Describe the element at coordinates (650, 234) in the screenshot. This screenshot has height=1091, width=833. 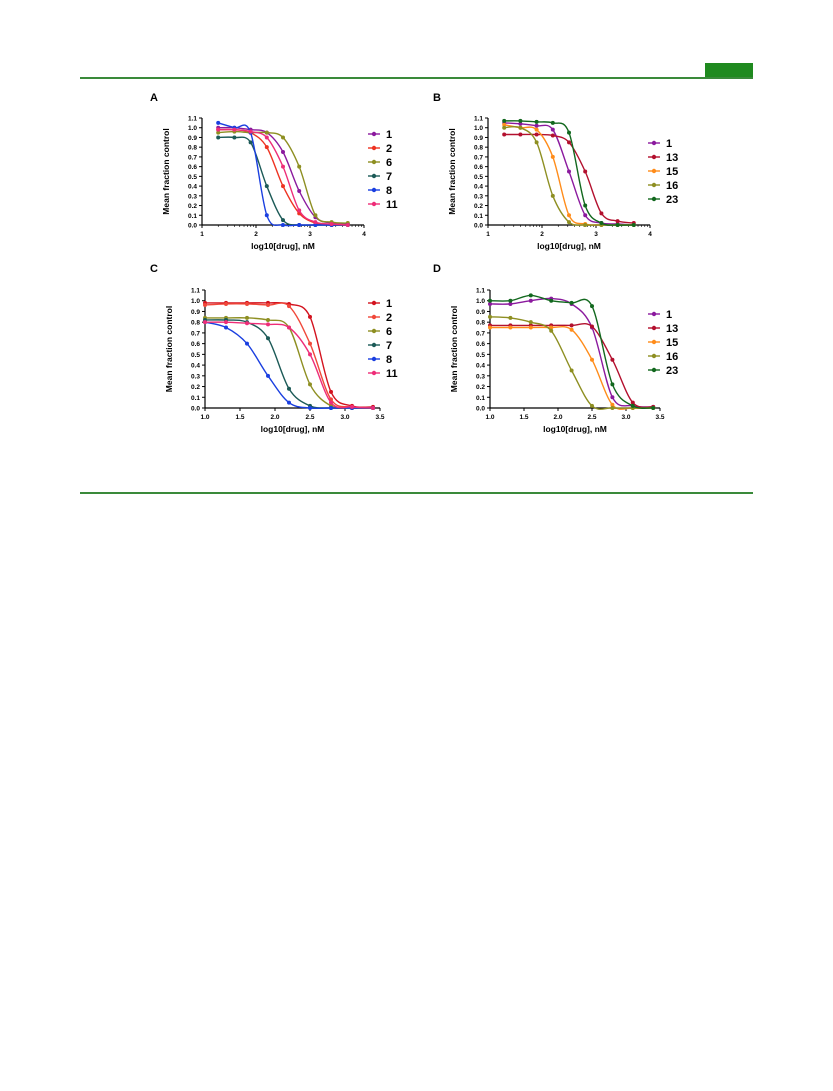
I see `x-tick-label: 4` at that location.